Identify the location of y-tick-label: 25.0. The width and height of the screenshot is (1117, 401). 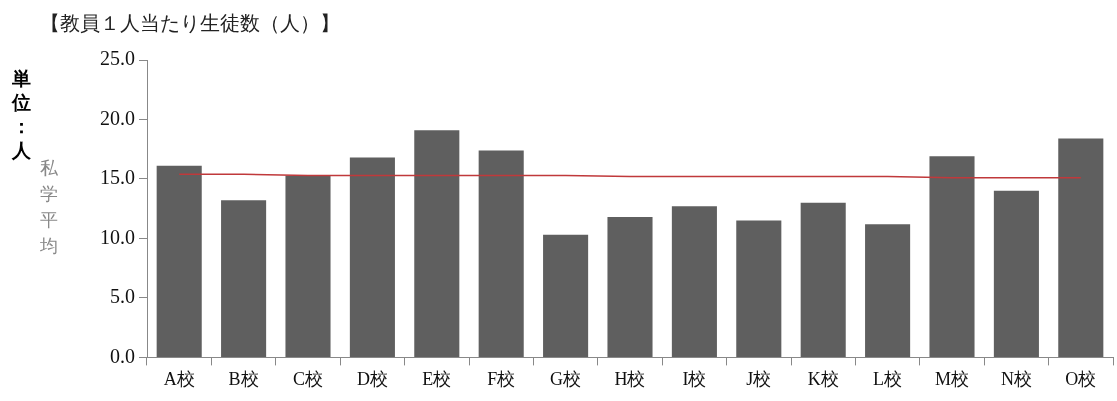
(117, 58).